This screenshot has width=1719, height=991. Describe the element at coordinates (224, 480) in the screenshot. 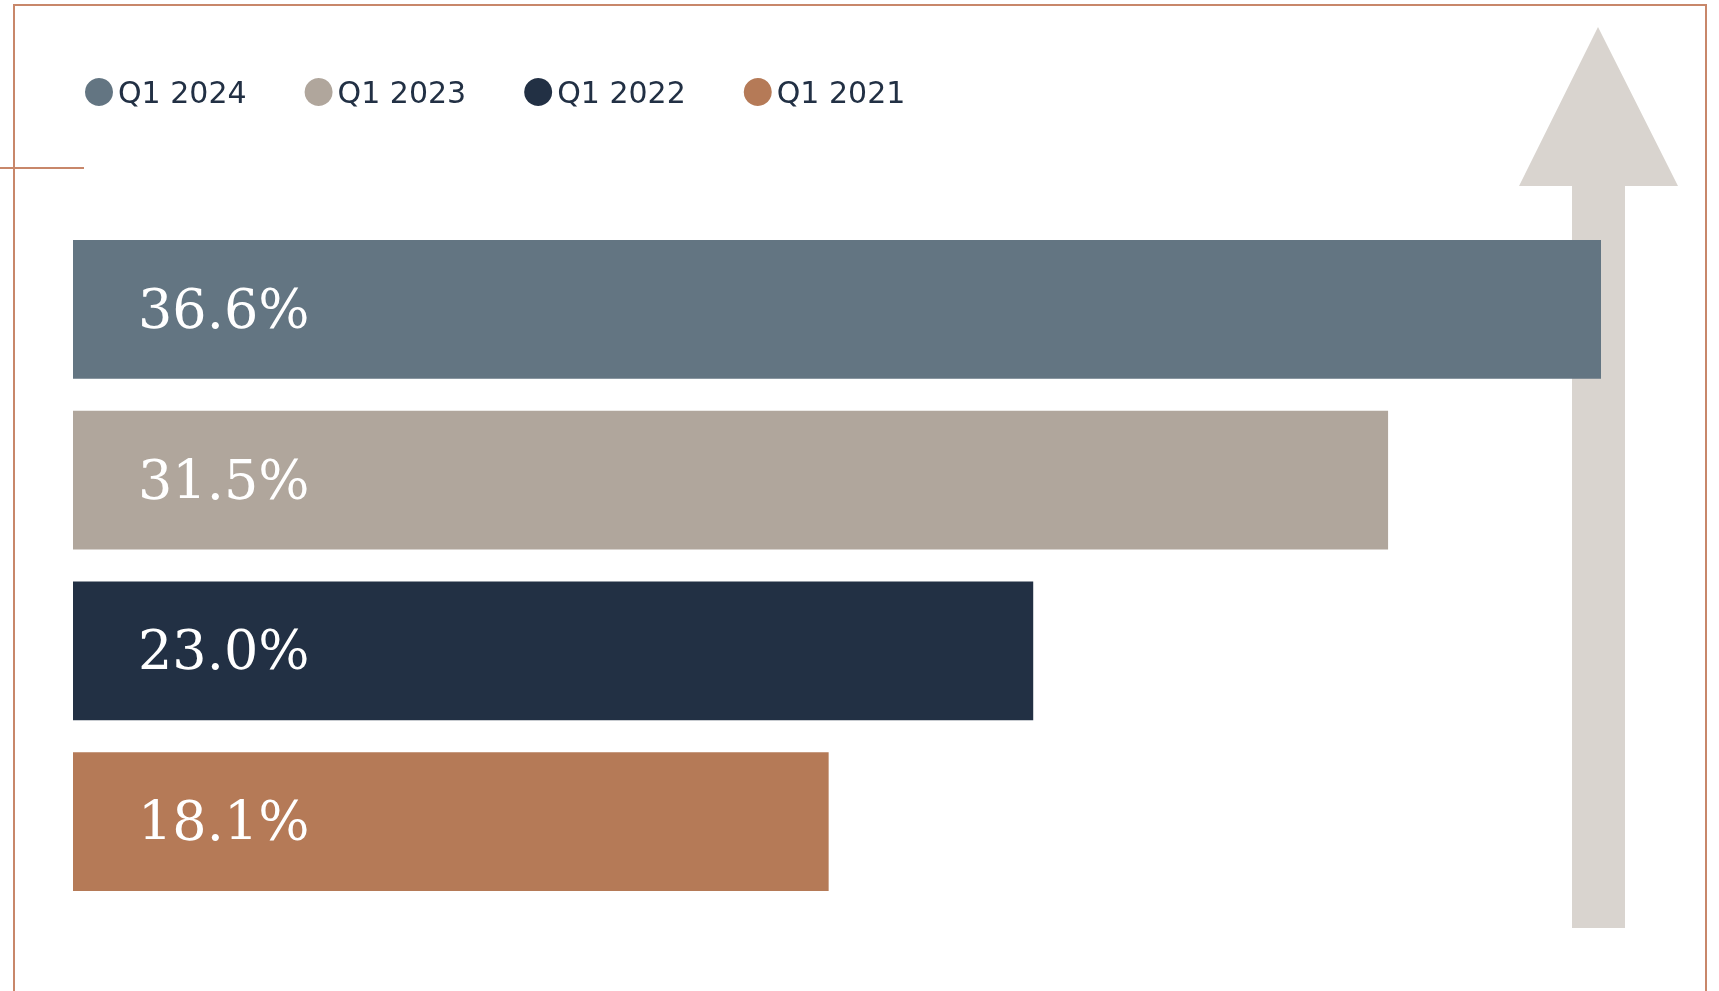

I see `data-label: 31.5%` at that location.